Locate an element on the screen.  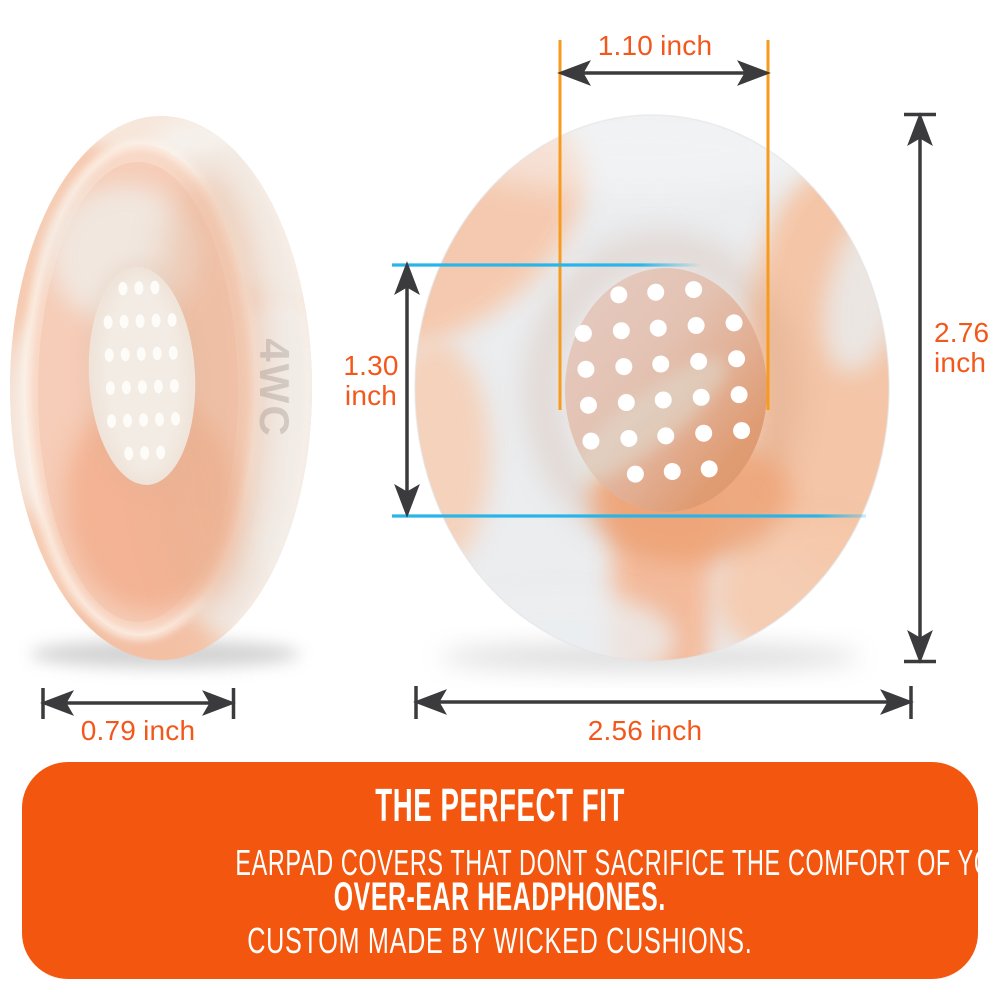
front-view-perforations is located at coordinates (662, 382).